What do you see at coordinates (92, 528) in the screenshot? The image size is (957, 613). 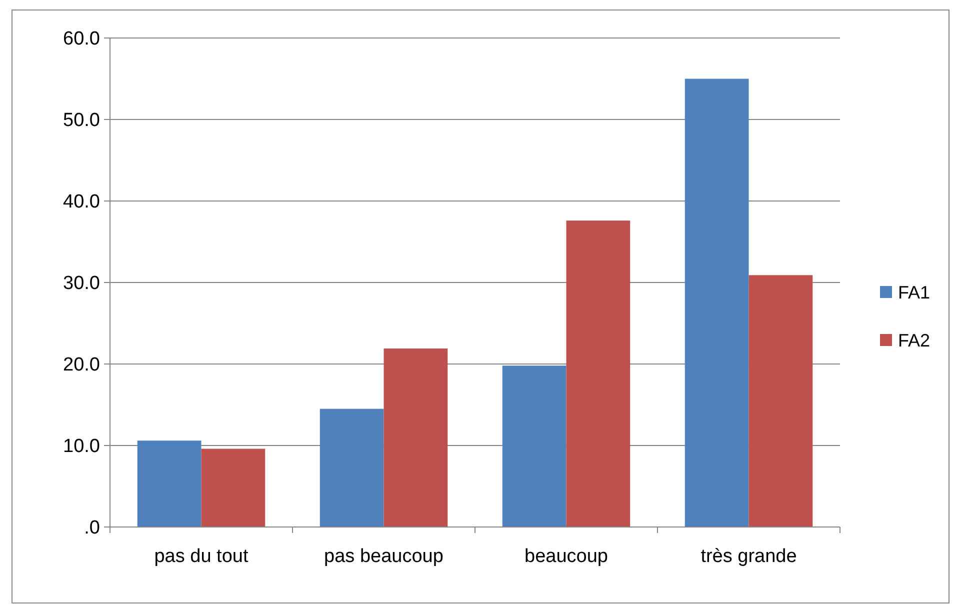 I see `y-tick-label: .0` at bounding box center [92, 528].